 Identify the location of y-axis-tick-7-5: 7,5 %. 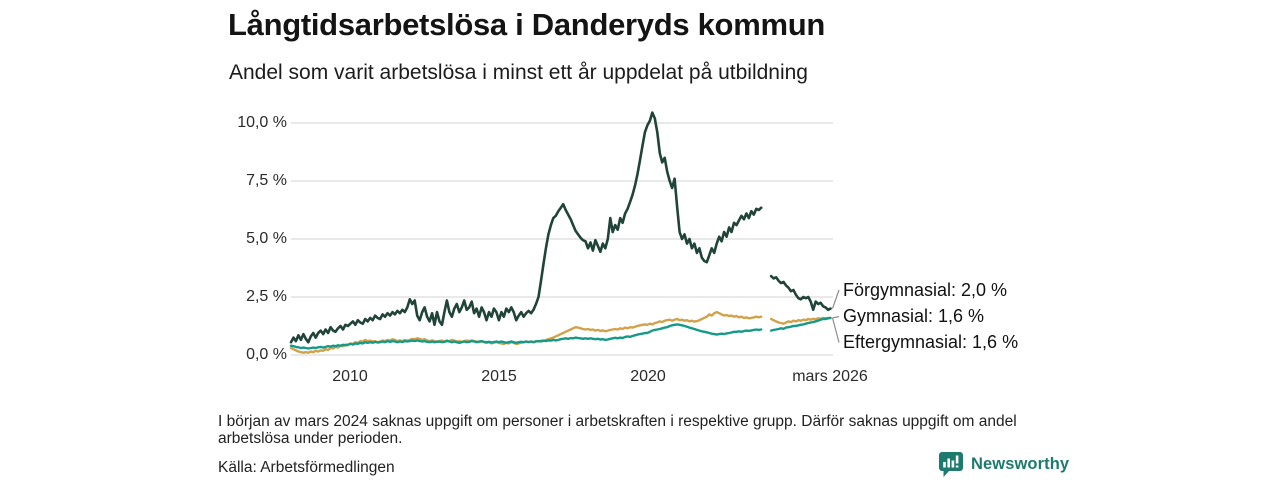
(266, 180).